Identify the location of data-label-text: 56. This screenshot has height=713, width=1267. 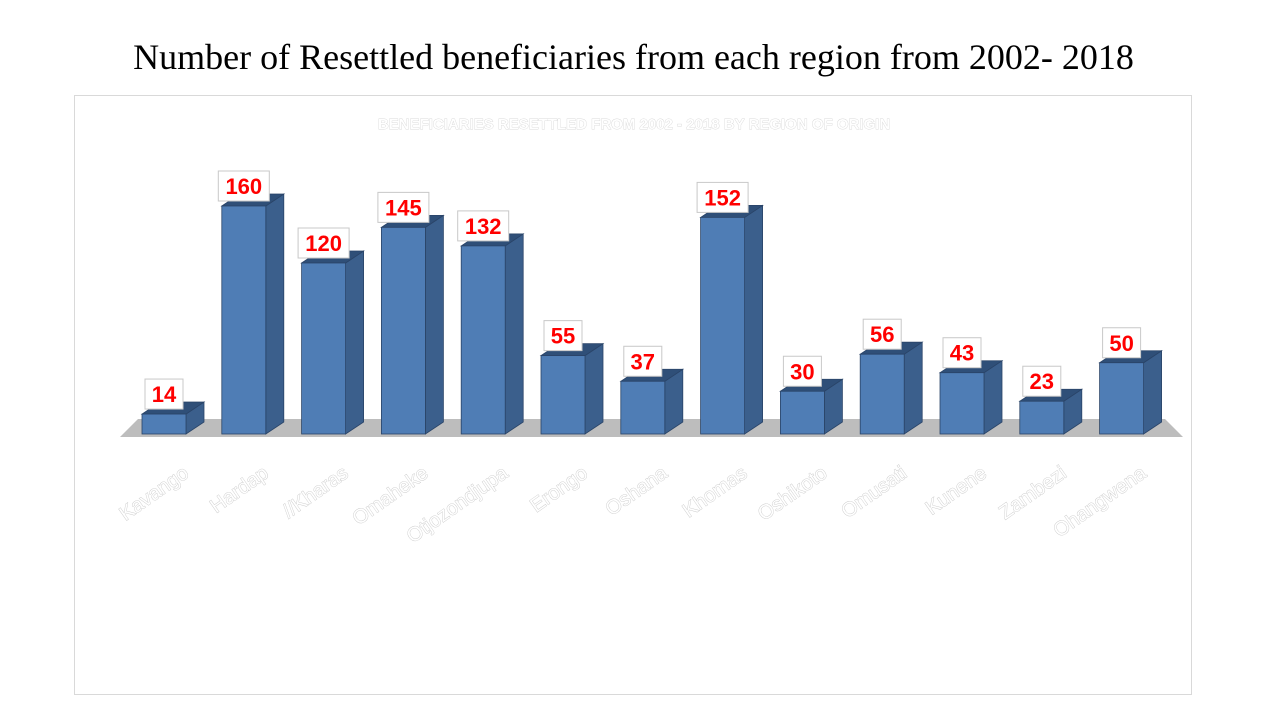
(882, 334).